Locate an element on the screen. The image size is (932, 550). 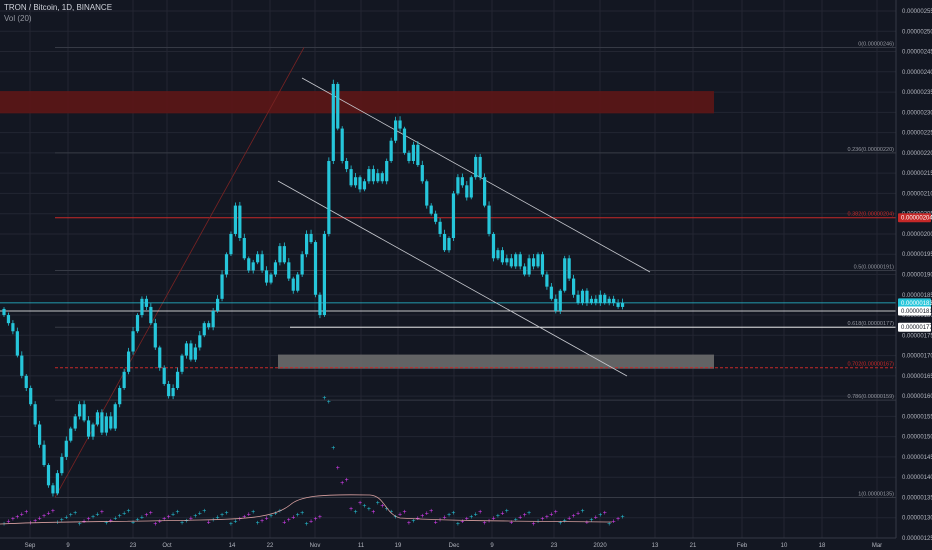
price-tick-label: 0.00000220 is located at coordinates (917, 154).